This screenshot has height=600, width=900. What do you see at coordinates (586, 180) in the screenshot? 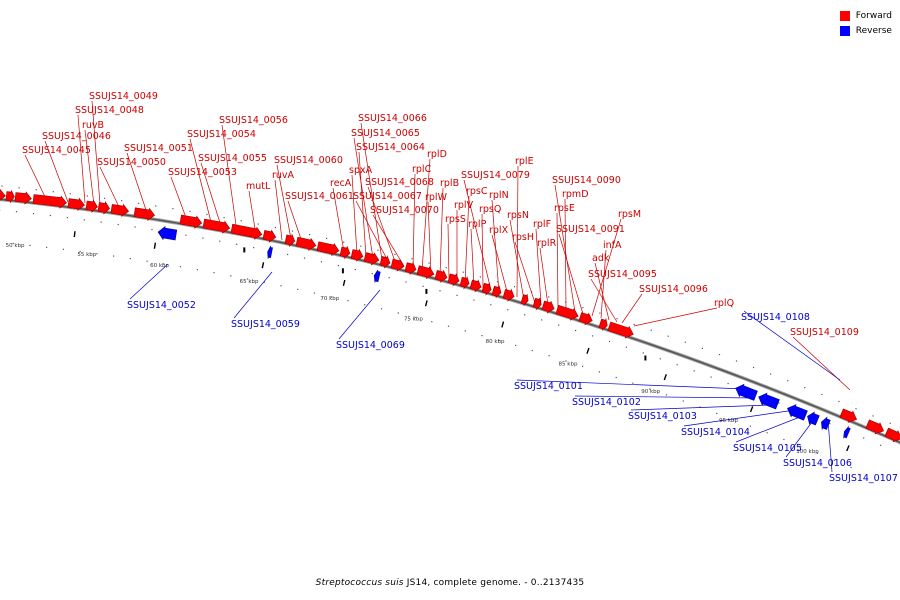
I see `forward-gene-label: SSUJS14_0090` at bounding box center [586, 180].